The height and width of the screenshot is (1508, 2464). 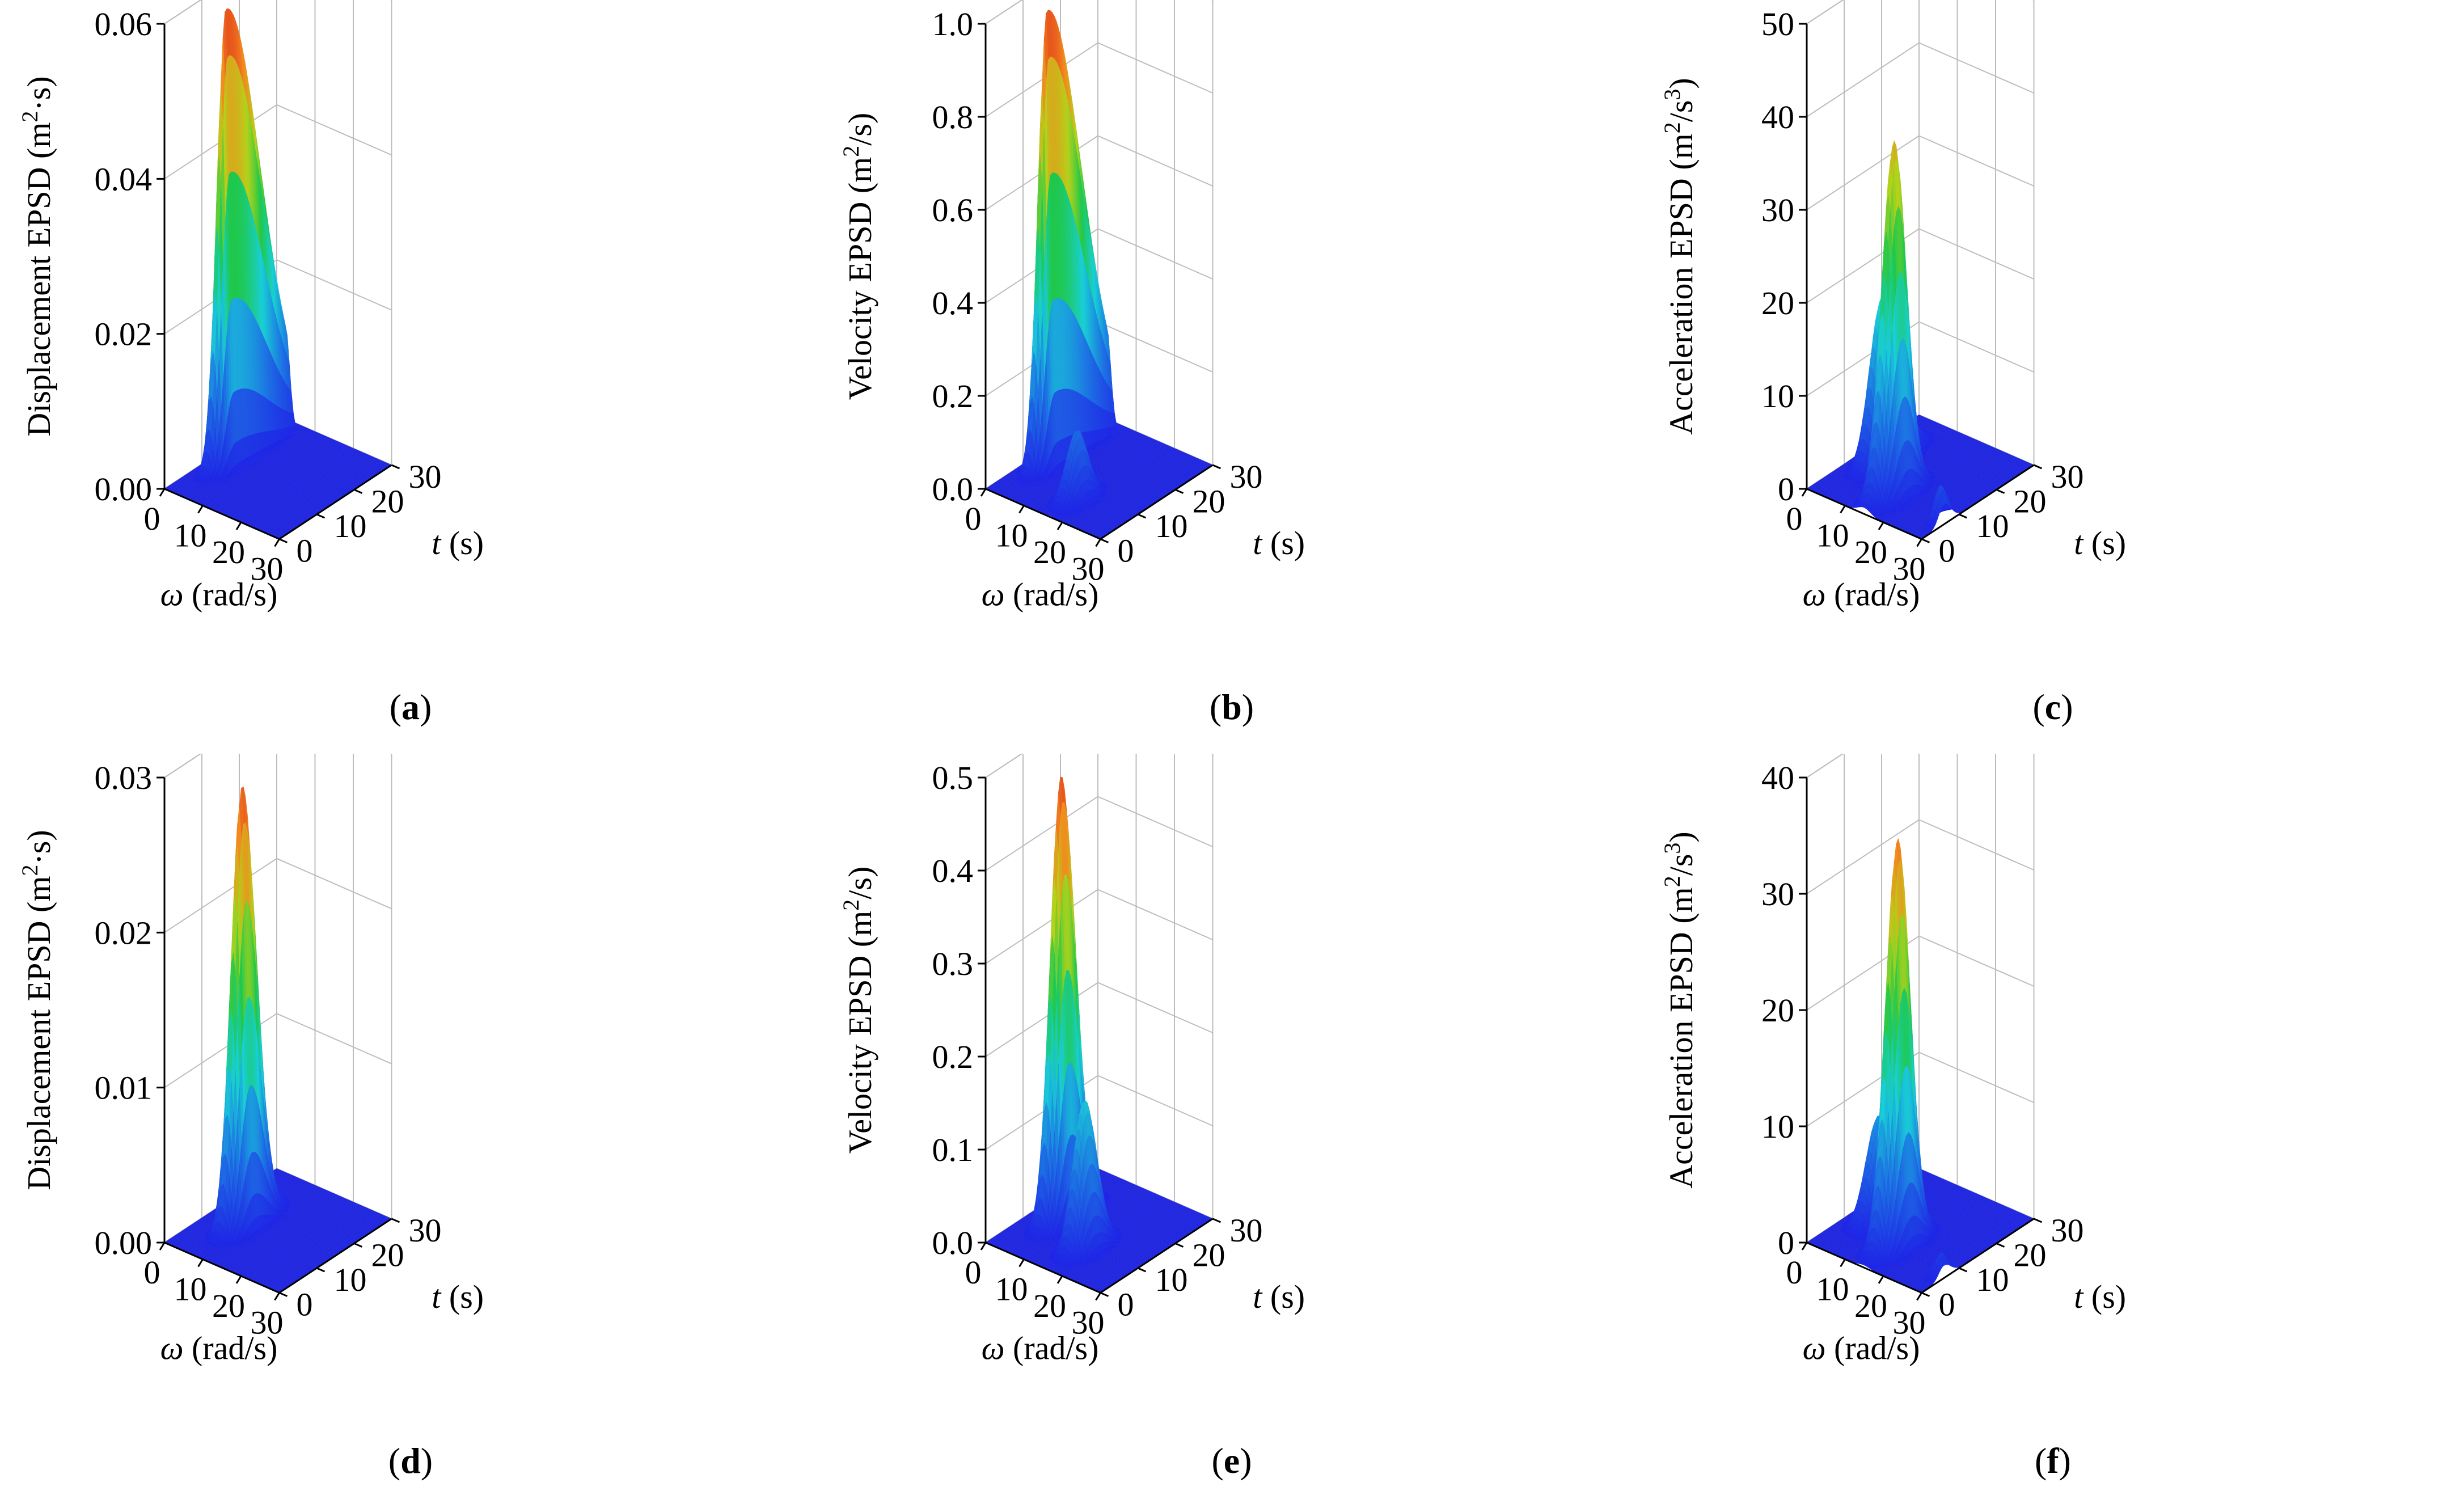 What do you see at coordinates (229, 552) in the screenshot?
I see `omega-tick-label: 20` at bounding box center [229, 552].